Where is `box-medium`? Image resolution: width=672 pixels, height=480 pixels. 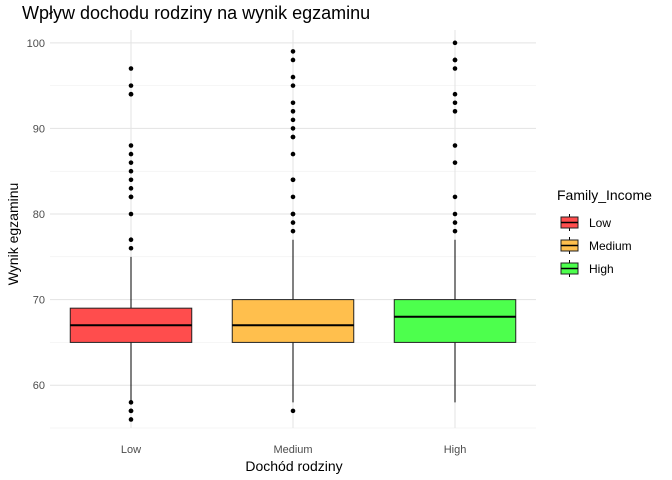 box-medium is located at coordinates (293, 231).